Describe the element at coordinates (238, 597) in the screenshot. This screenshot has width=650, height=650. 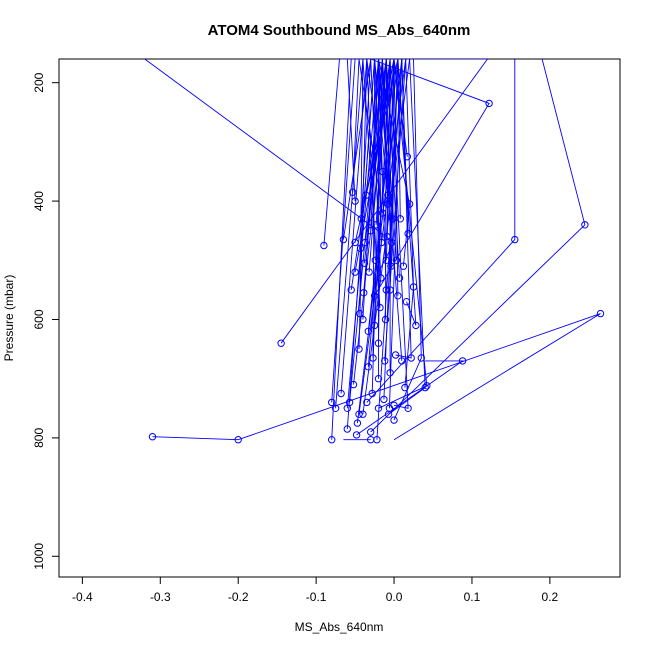
I see `x-tick-label: -0.2` at that location.